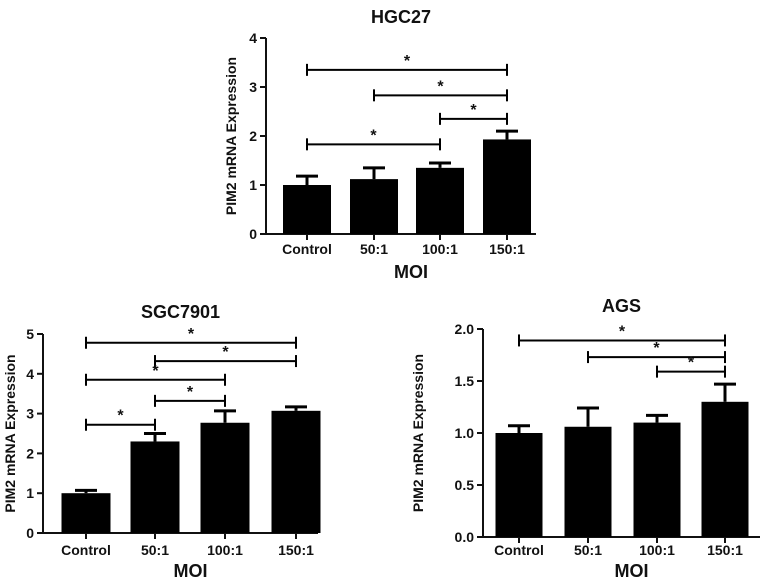 This screenshot has height=581, width=779. What do you see at coordinates (180, 312) in the screenshot?
I see `chart-title: SGC7901` at bounding box center [180, 312].